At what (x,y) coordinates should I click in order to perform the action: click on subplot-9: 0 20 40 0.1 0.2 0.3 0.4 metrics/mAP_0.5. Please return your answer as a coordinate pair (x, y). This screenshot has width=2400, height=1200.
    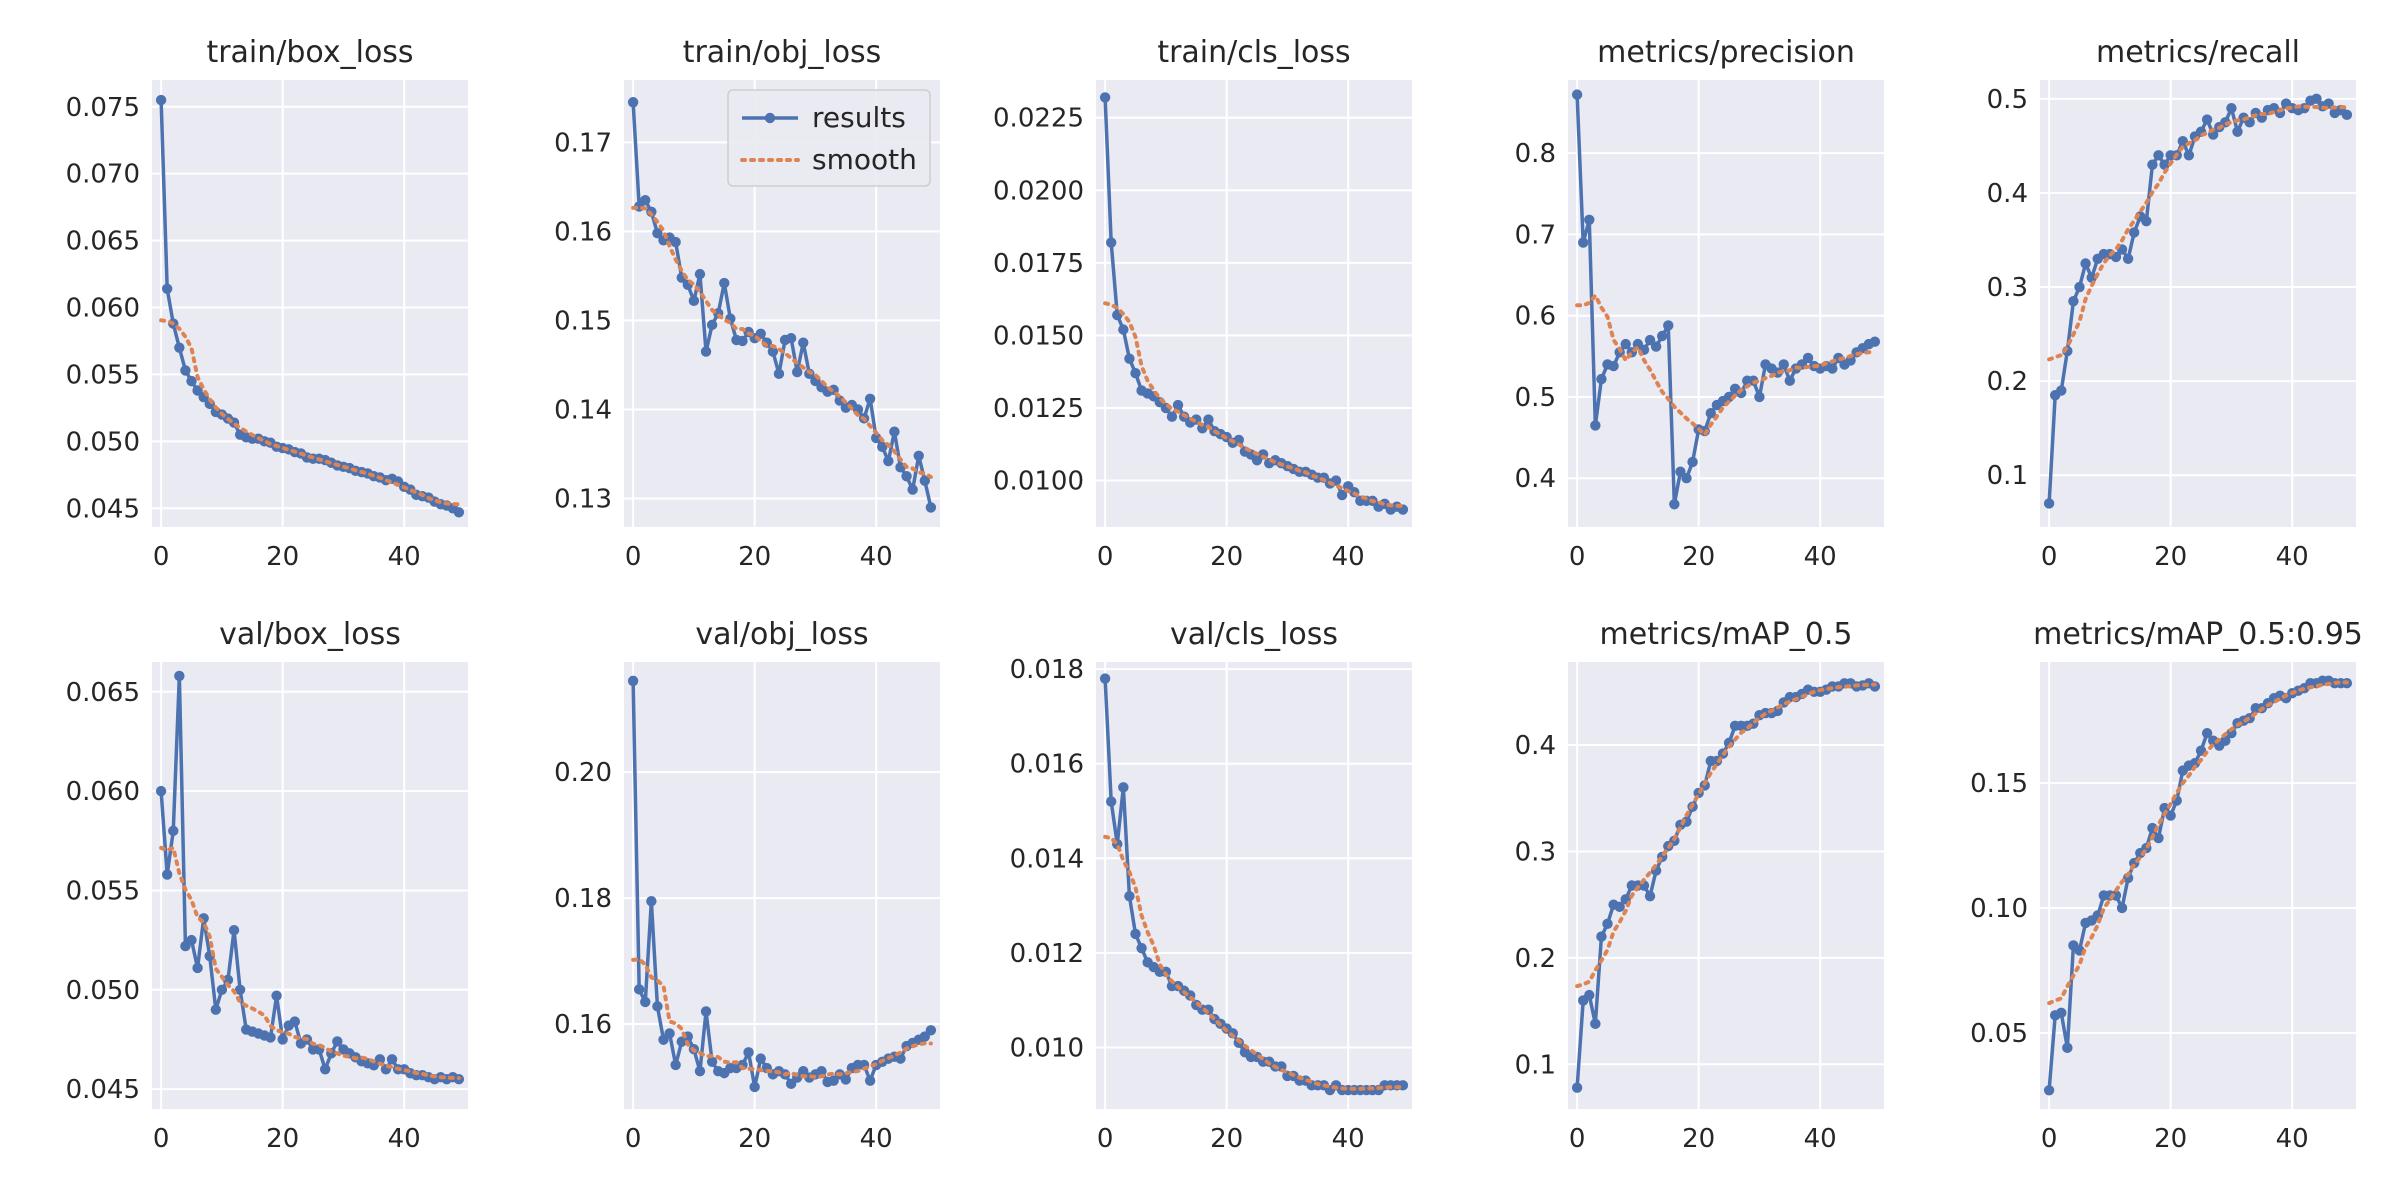
    Looking at the image, I should click on (1699, 885).